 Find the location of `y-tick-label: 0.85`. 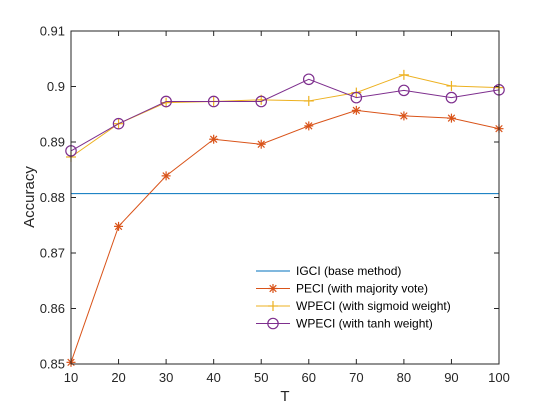

y-tick-label: 0.85 is located at coordinates (52, 364).